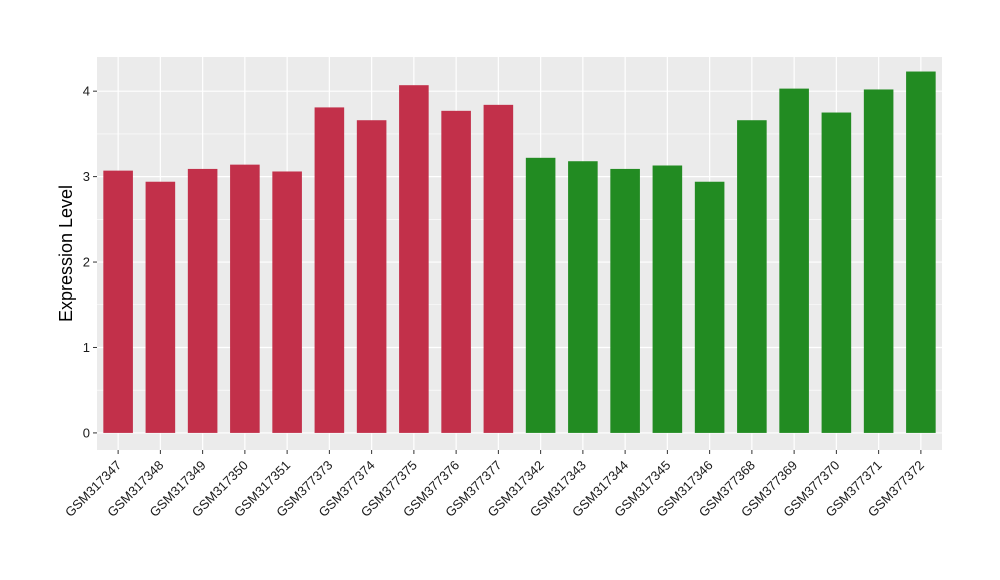 Image resolution: width=1000 pixels, height=580 pixels. What do you see at coordinates (86, 432) in the screenshot?
I see `y-tick-label: 0` at bounding box center [86, 432].